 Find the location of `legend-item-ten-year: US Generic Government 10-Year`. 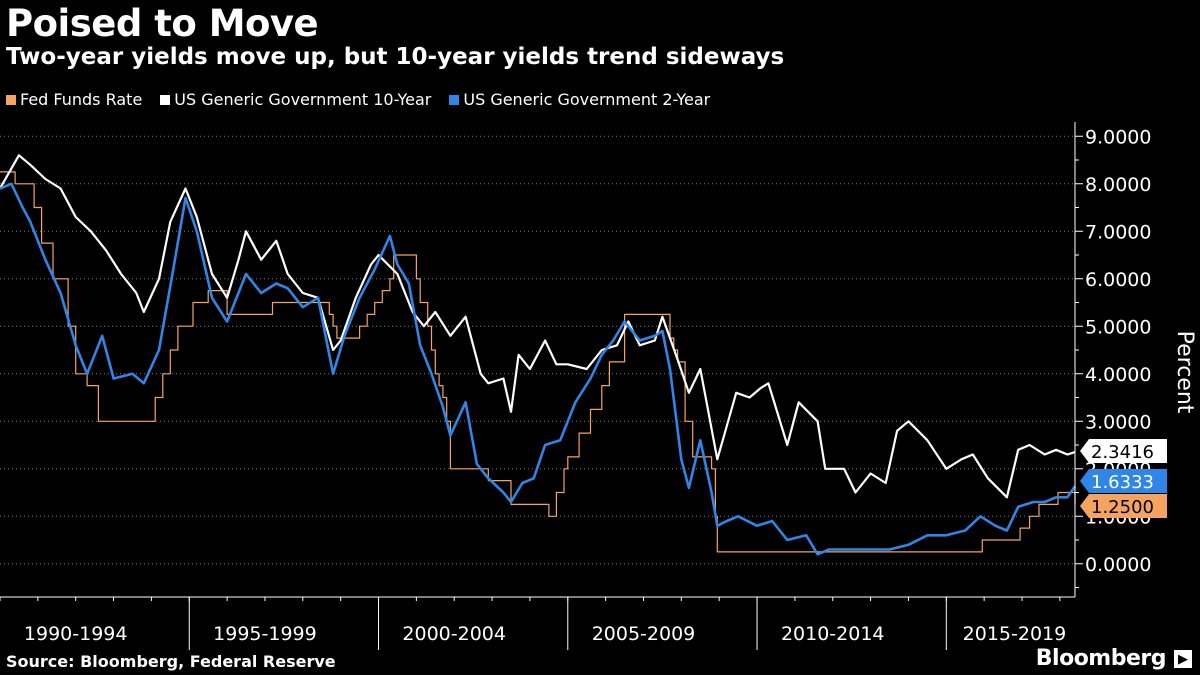

legend-item-ten-year: US Generic Government 10-Year is located at coordinates (295, 99).